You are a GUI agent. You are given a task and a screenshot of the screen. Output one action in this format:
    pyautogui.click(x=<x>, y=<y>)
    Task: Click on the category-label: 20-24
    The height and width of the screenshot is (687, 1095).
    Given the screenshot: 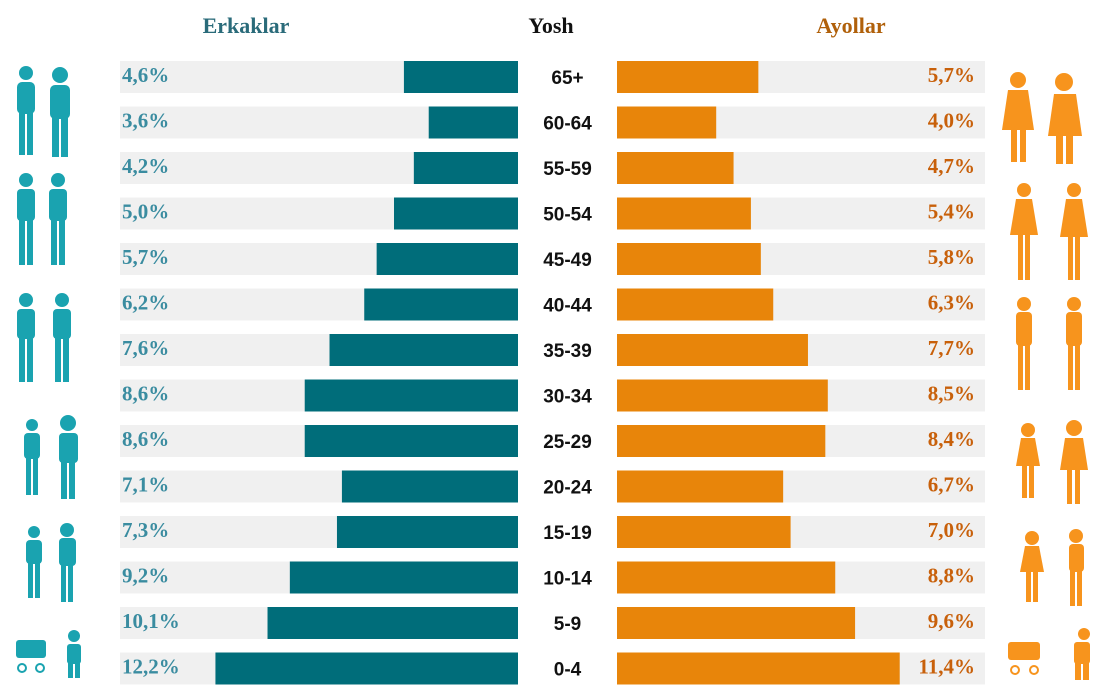 What is the action you would take?
    pyautogui.click(x=567, y=488)
    